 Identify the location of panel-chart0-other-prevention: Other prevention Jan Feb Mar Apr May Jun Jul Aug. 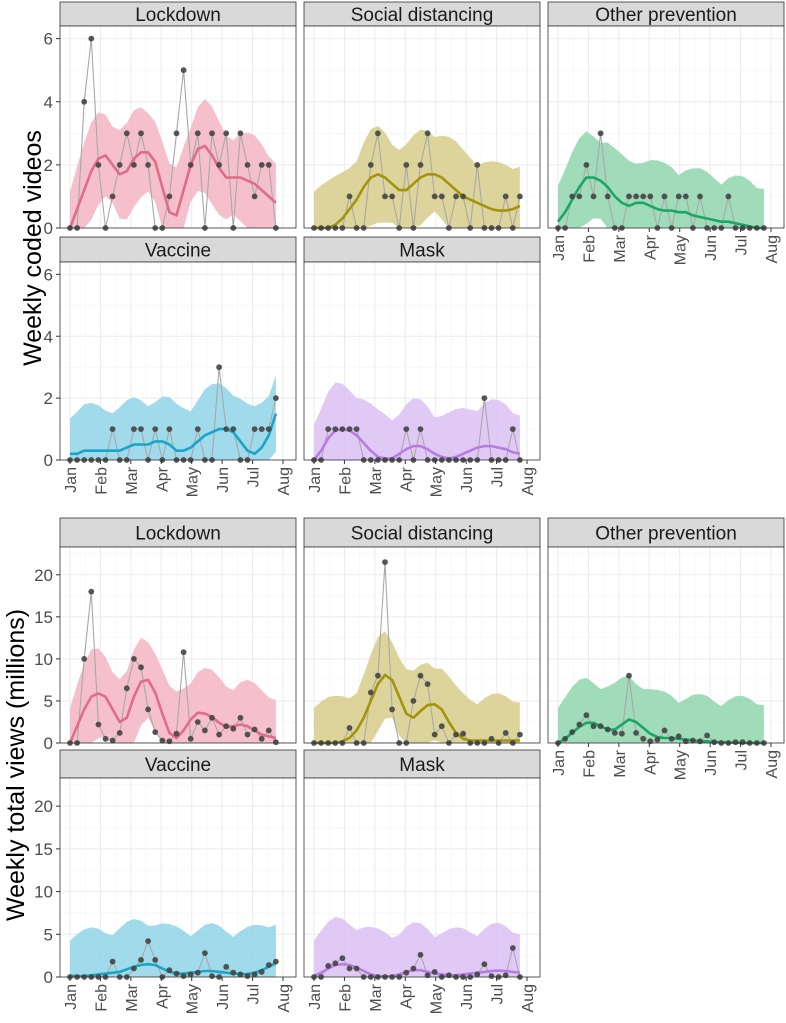
(666, 133).